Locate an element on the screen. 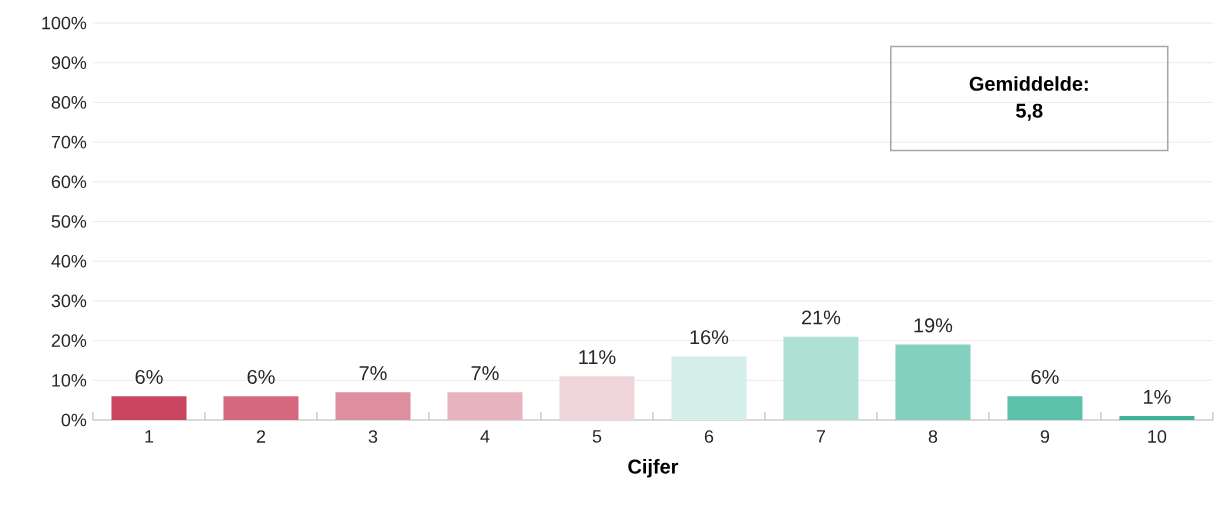  data-label: 11% is located at coordinates (597, 357).